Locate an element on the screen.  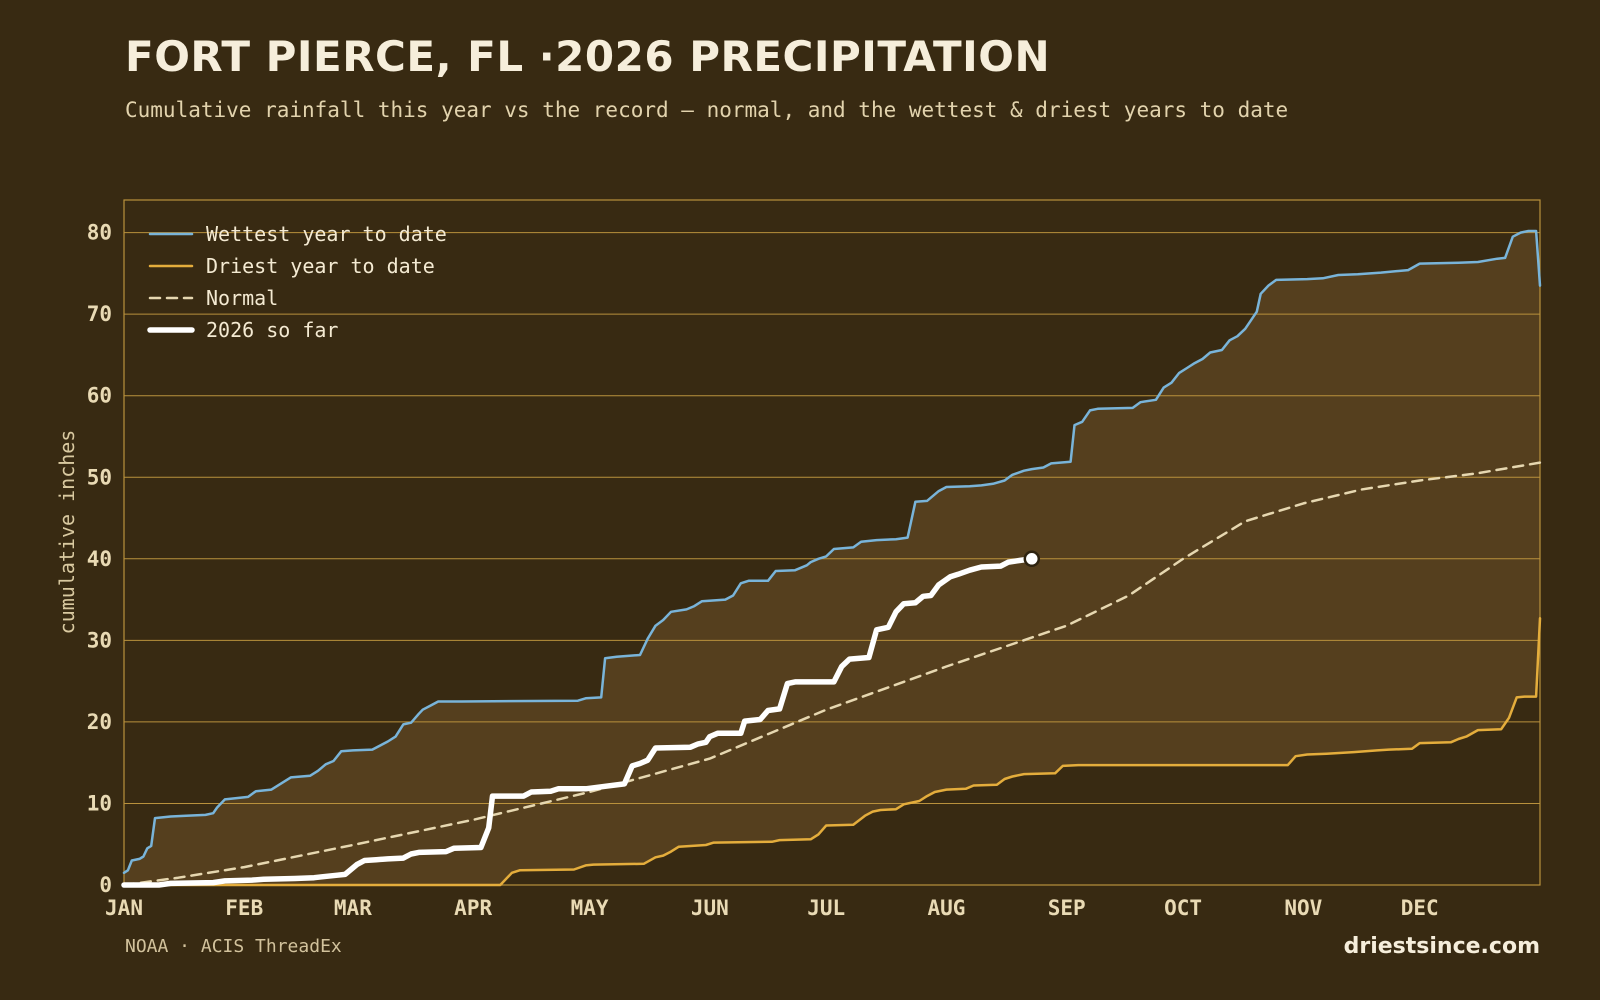
y-tick-label: 80 is located at coordinates (99, 233).